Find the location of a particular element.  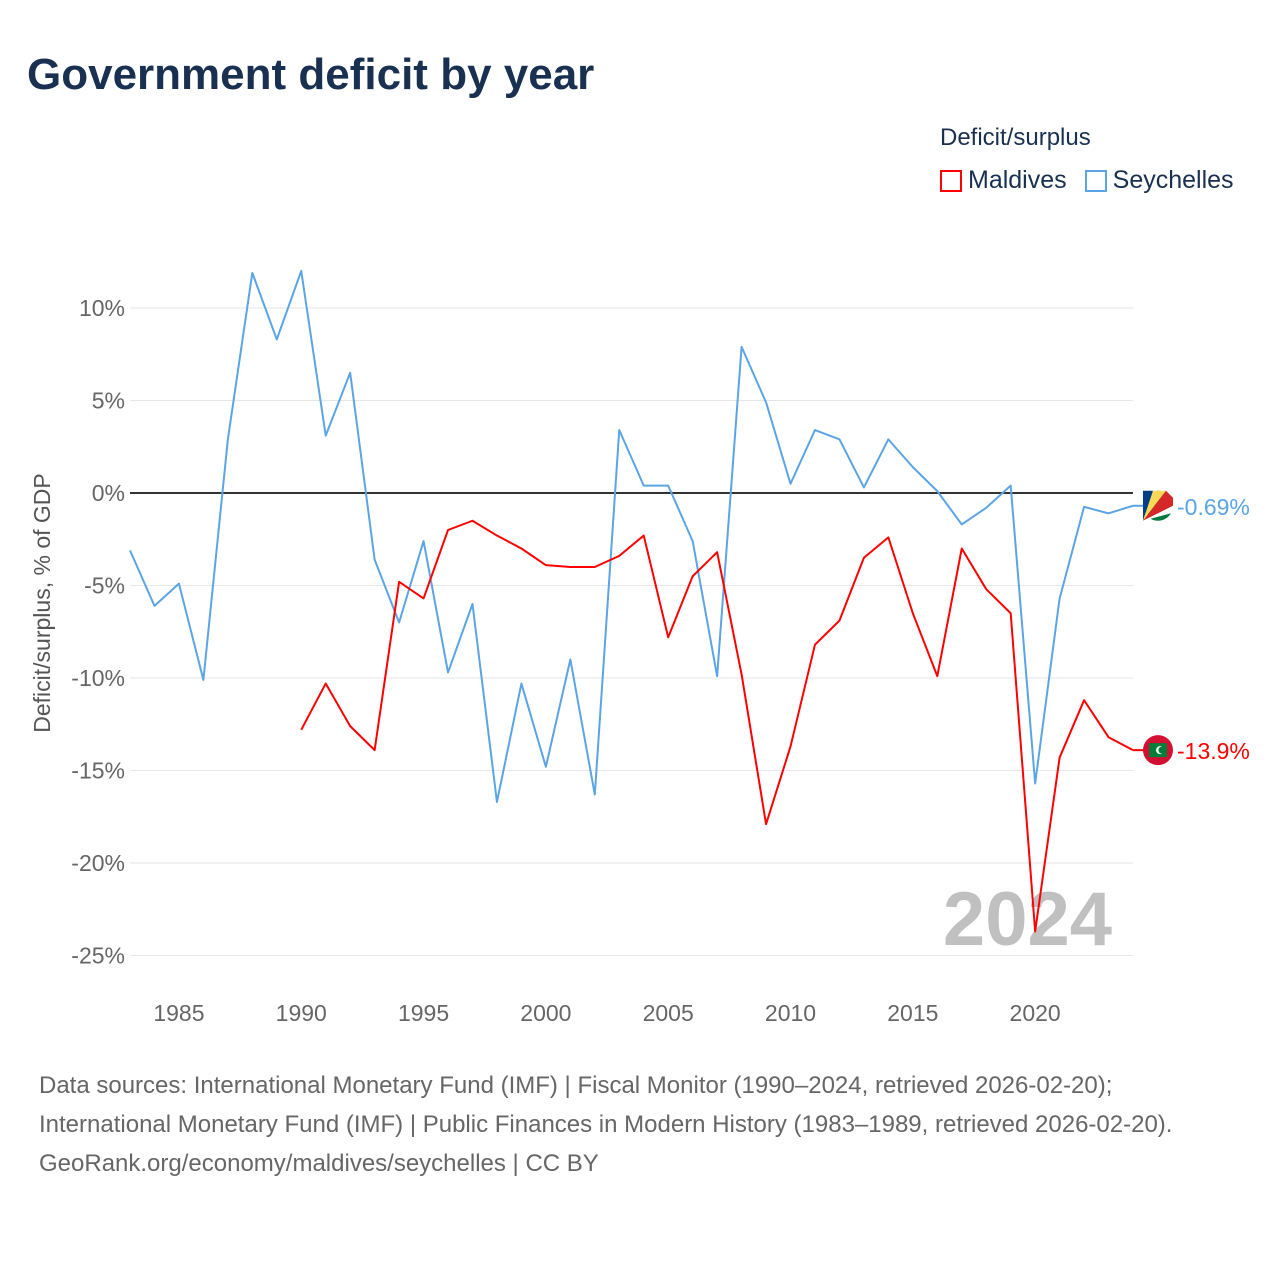

flag-white-icon is located at coordinates (1158, 513).